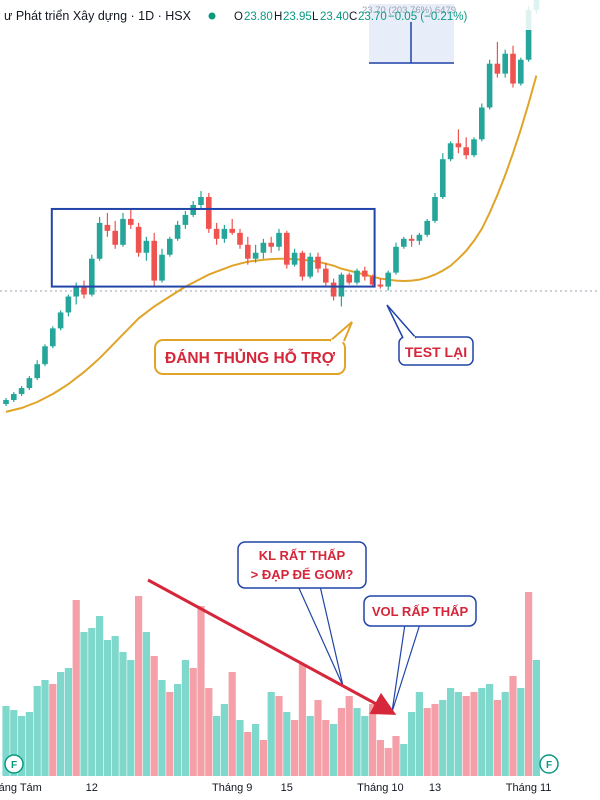 This screenshot has height=800, width=600. What do you see at coordinates (213, 247) in the screenshot?
I see `consolidation-box` at bounding box center [213, 247].